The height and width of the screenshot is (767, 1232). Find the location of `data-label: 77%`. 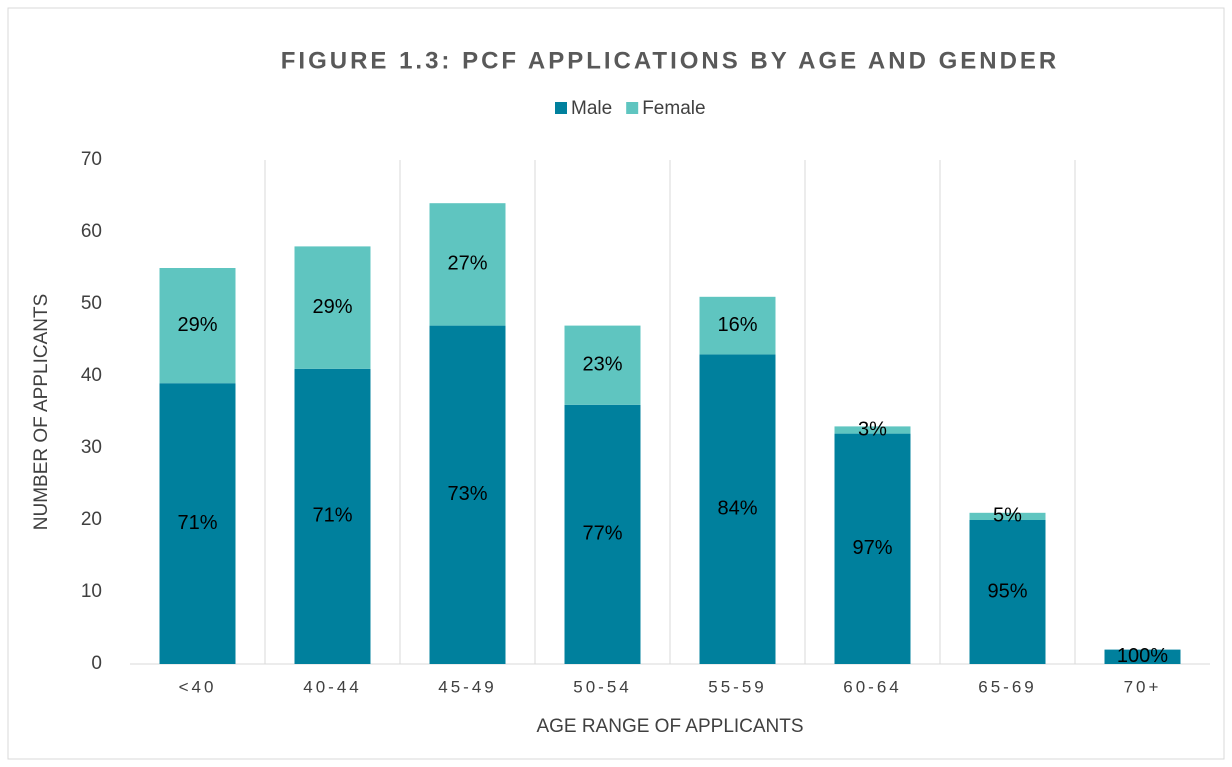

data-label: 77% is located at coordinates (602, 534).